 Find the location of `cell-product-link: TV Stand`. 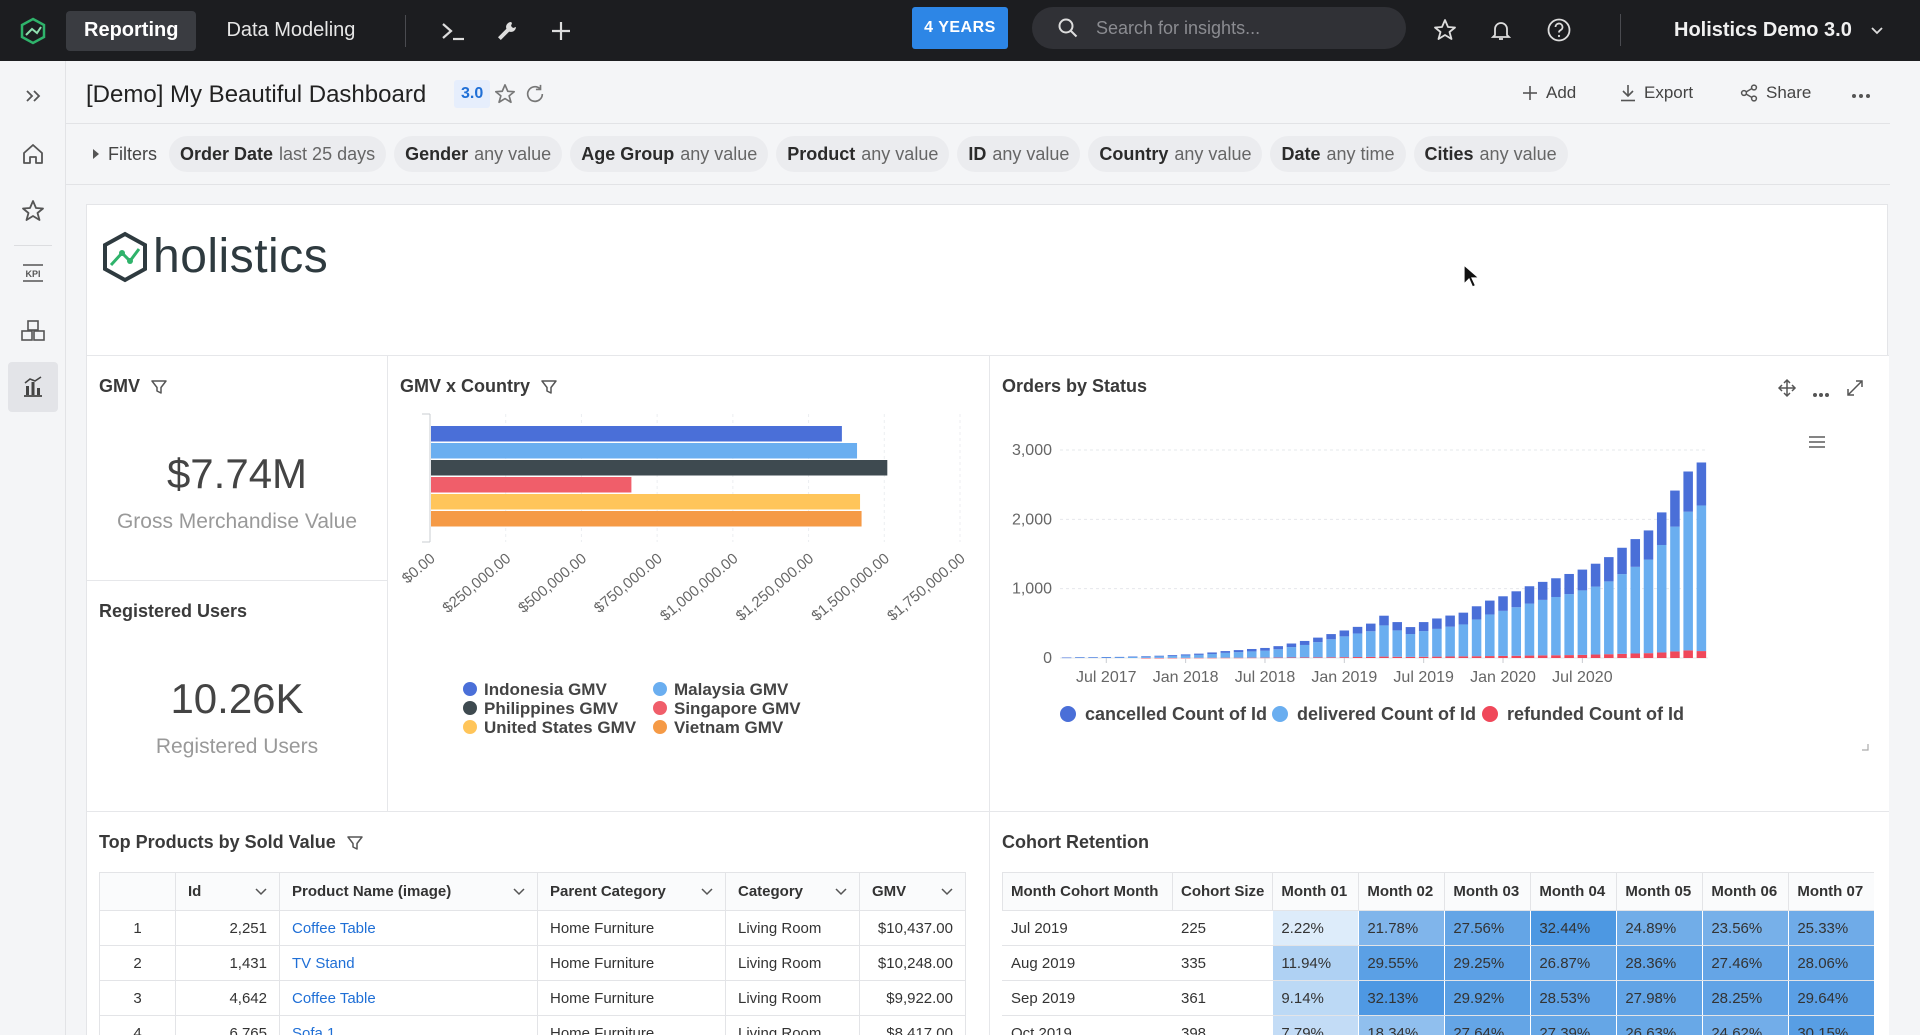

cell-product-link: TV Stand is located at coordinates (408, 963).